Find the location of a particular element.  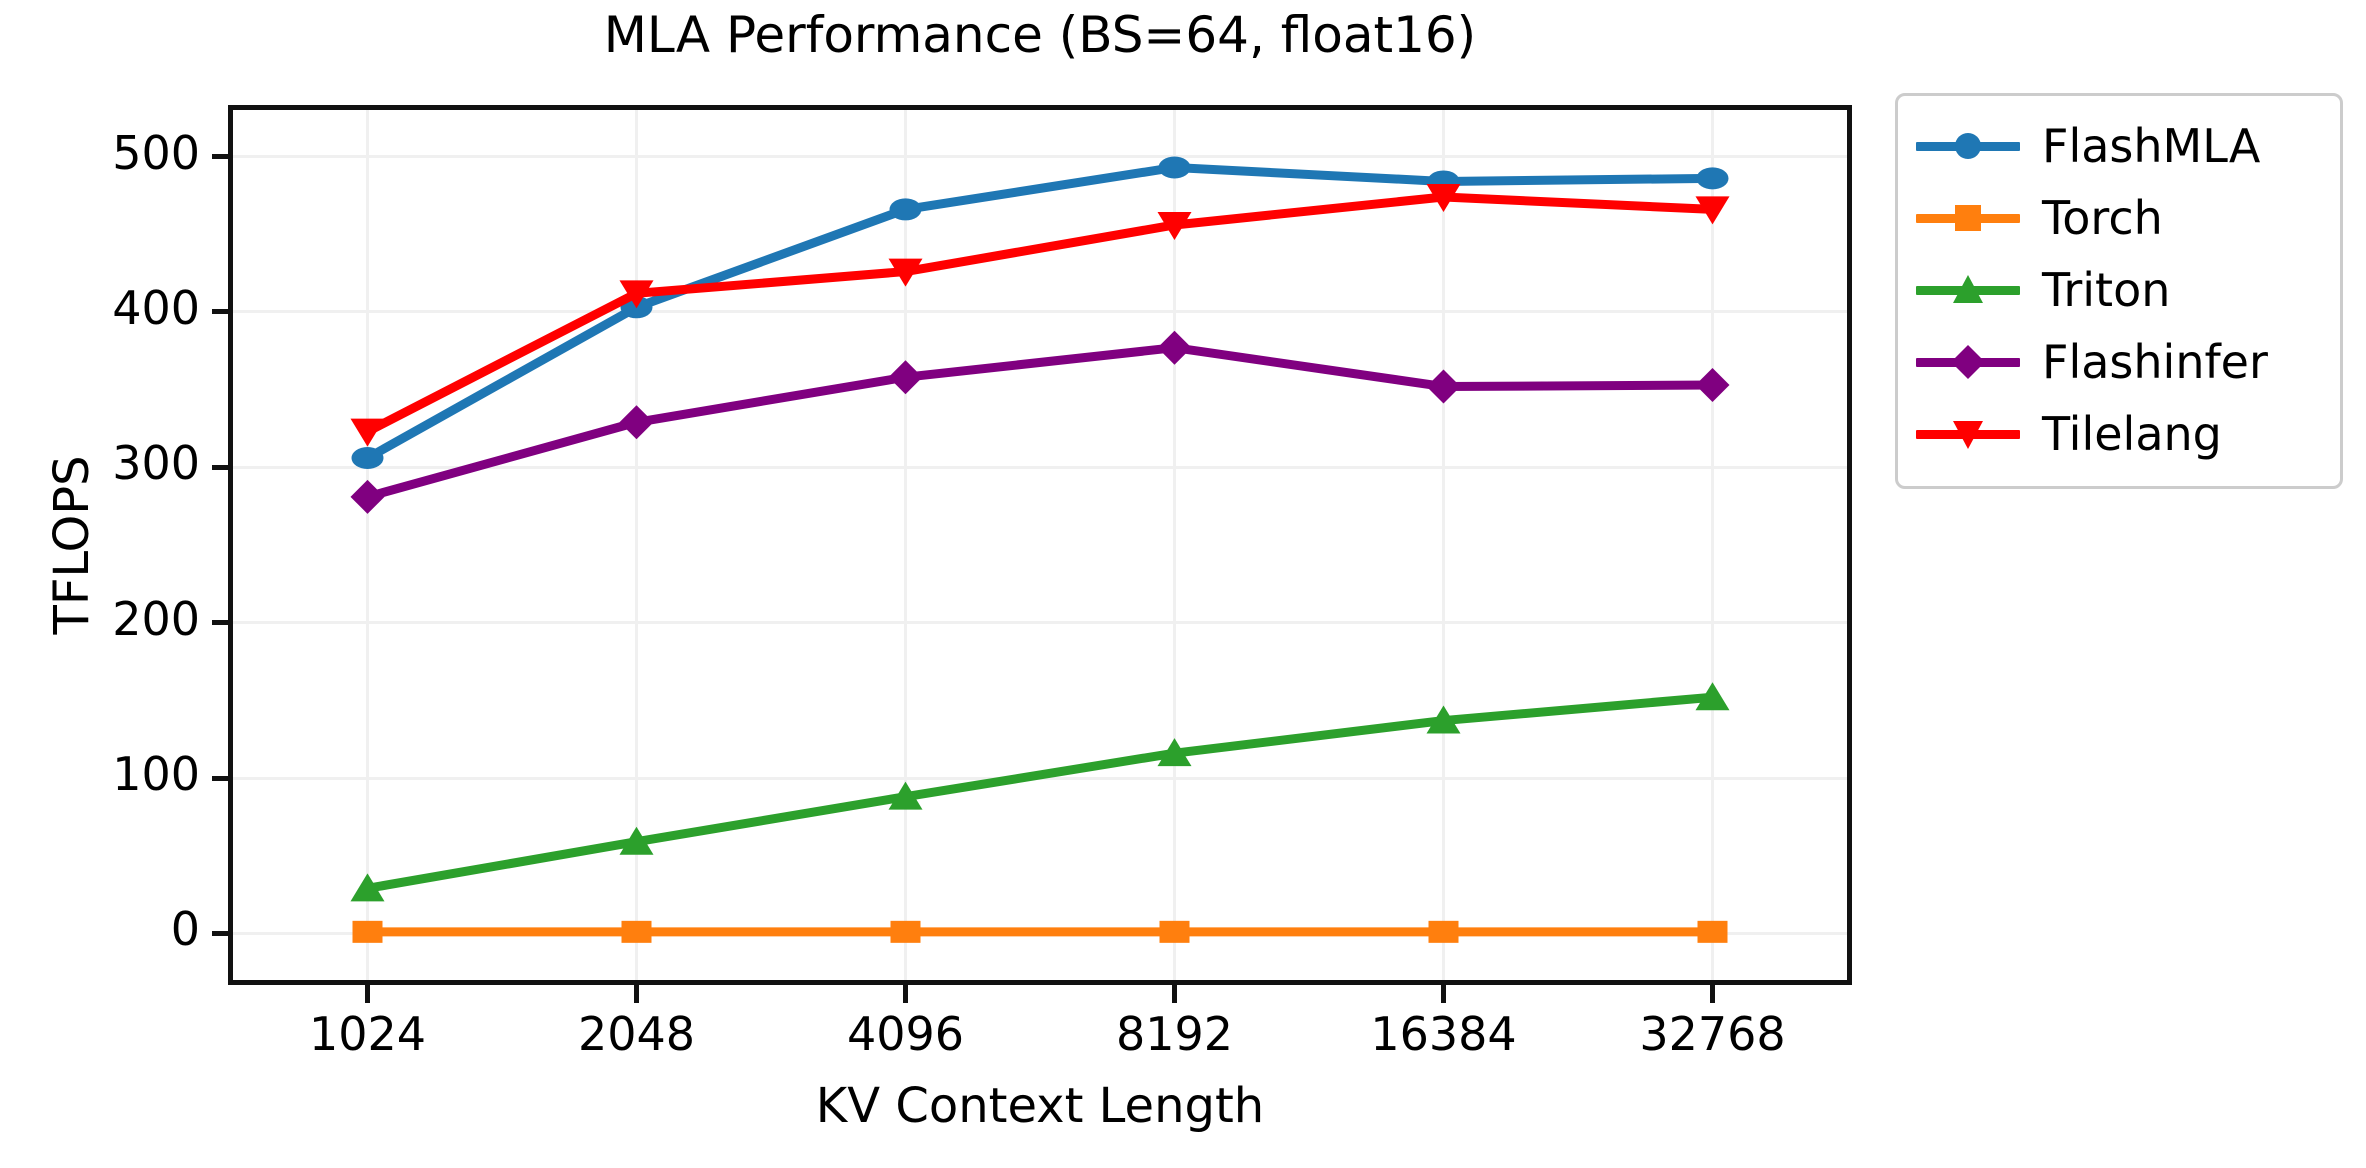

chart-title: MLA Performance (BS=64, float16) is located at coordinates (1040, 35).